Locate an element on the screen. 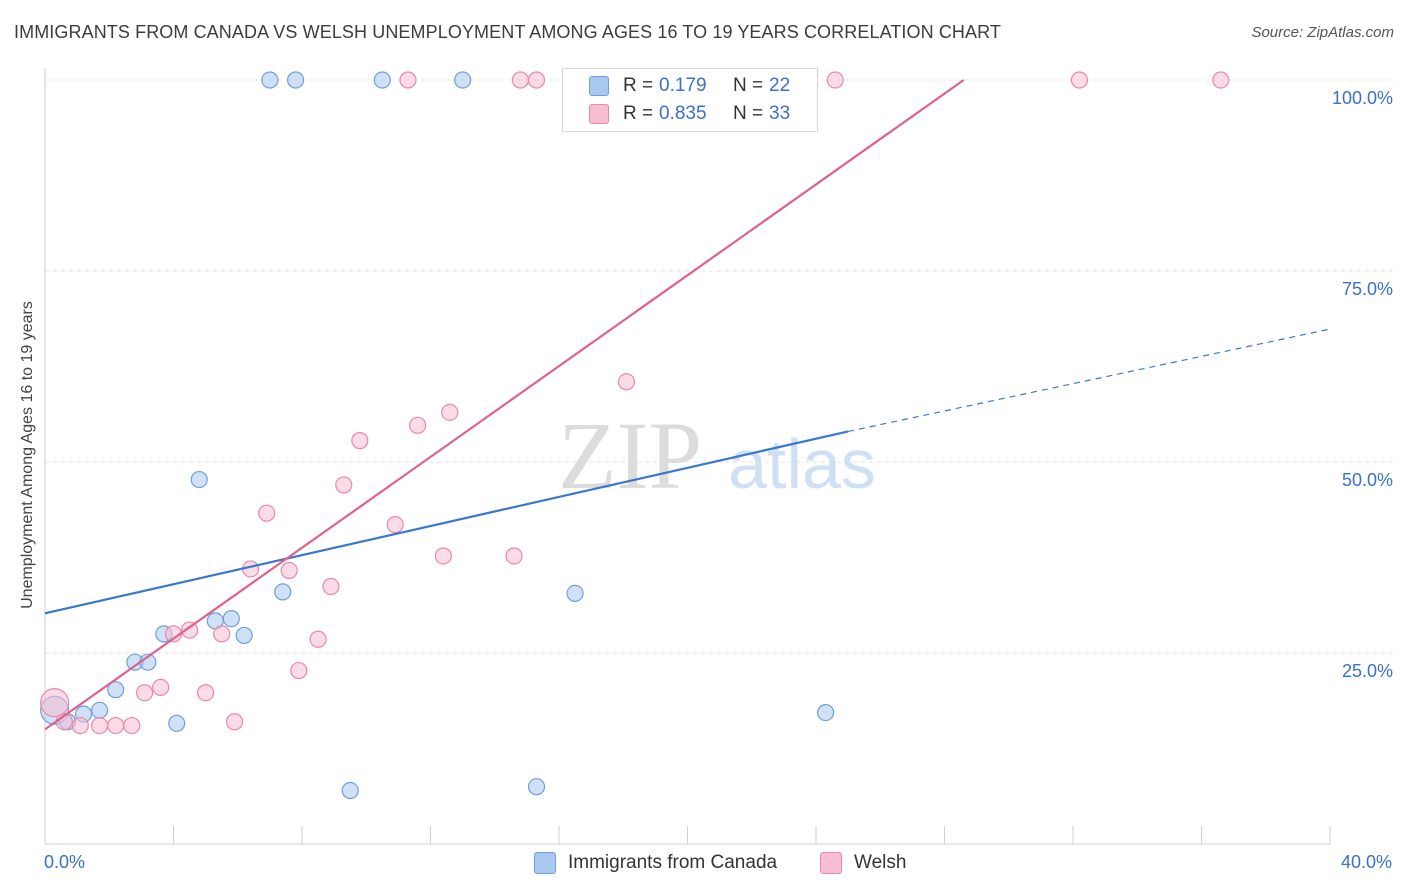  legend-r-value: 0.835 is located at coordinates (683, 113).